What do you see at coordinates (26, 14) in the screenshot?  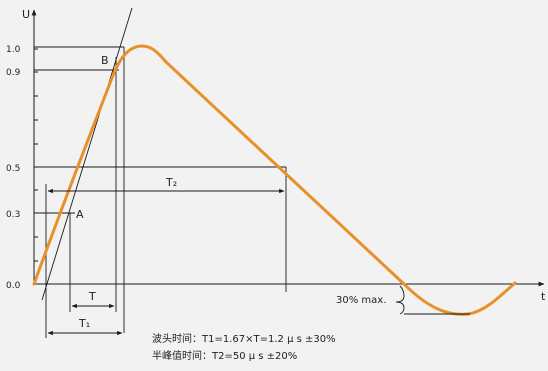 I see `y-axis-label: U` at bounding box center [26, 14].